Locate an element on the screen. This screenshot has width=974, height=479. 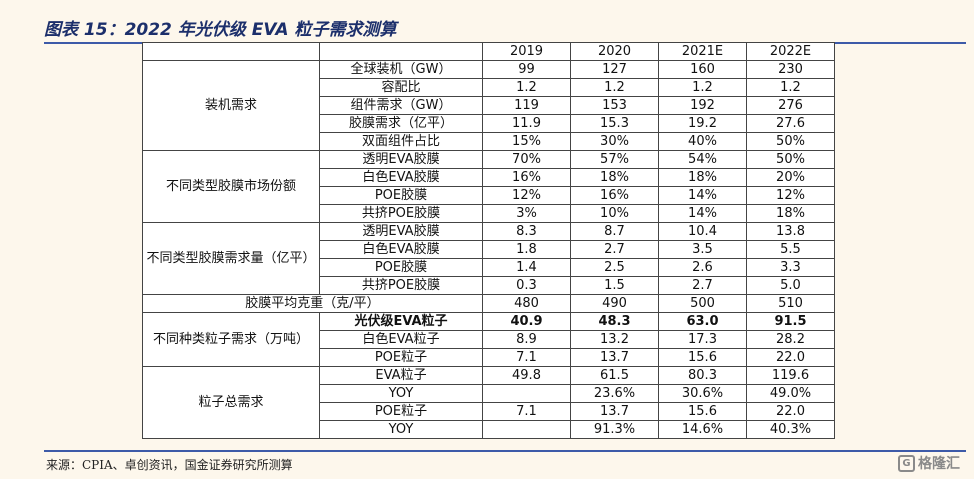
cell: 192 is located at coordinates (702, 105).